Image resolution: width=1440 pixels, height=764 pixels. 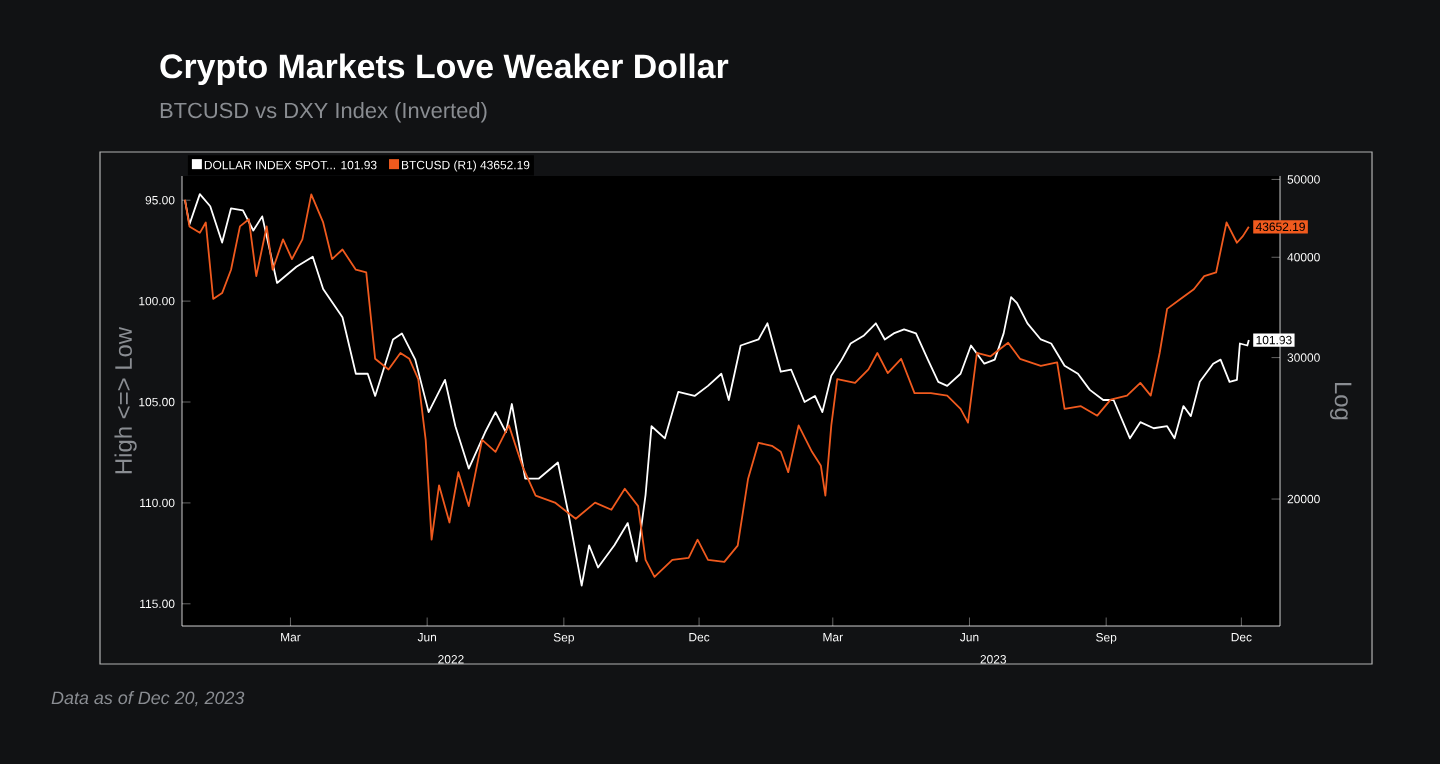 What do you see at coordinates (1340, 401) in the screenshot?
I see `y2-axis-title: Log` at bounding box center [1340, 401].